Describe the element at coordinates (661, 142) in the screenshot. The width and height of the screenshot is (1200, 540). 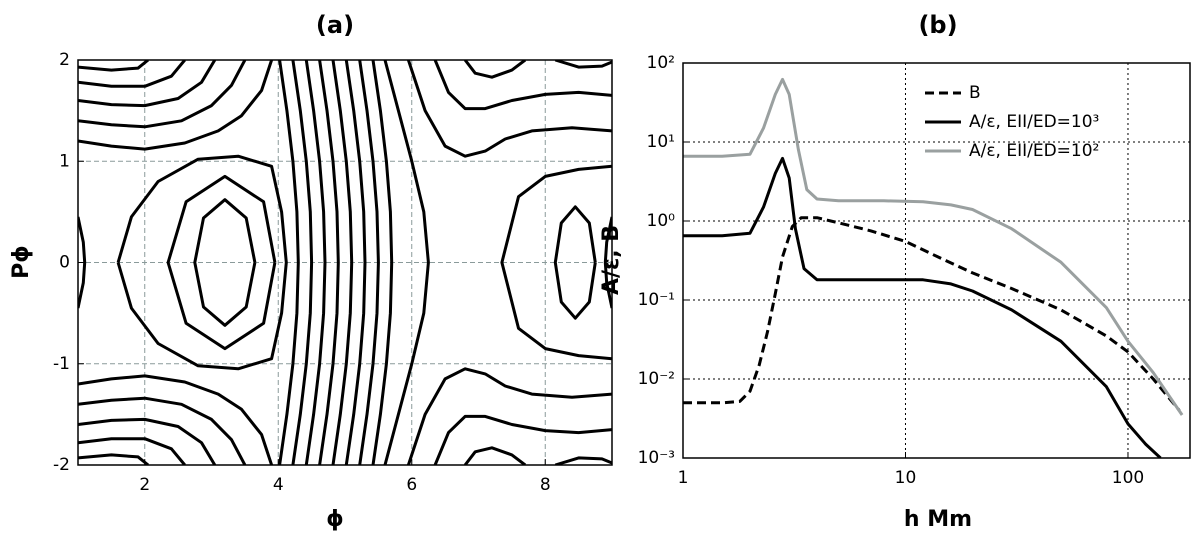
I see `y-tick-label: 10¹` at that location.